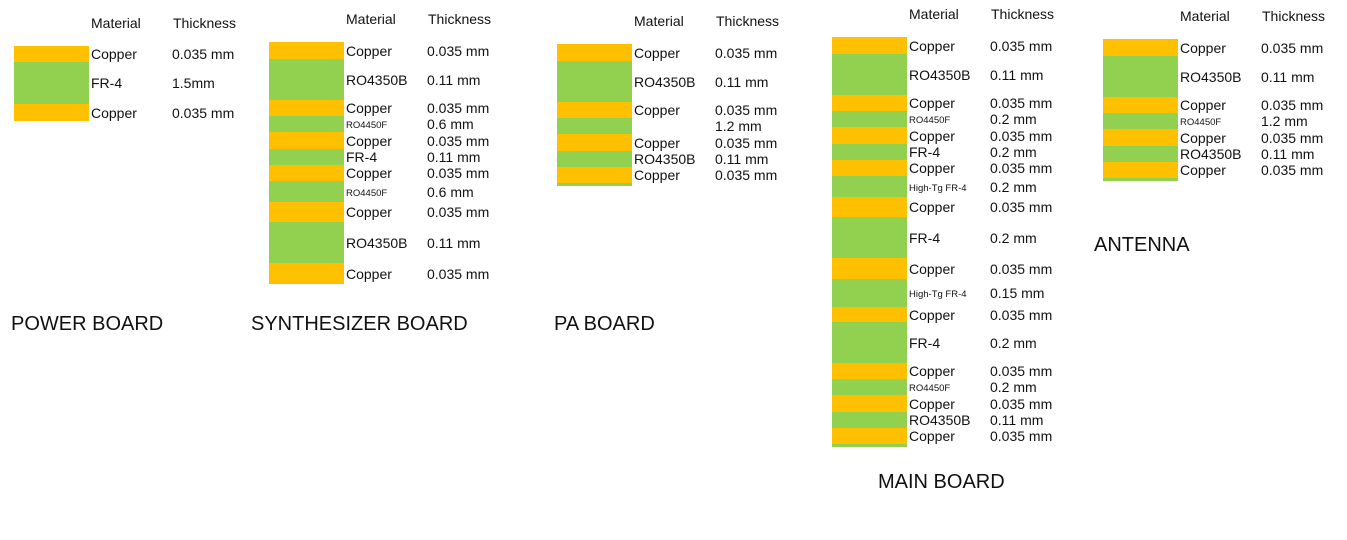 The height and width of the screenshot is (540, 1347). Describe the element at coordinates (87, 324) in the screenshot. I see `board-title: POWER BOARD` at that location.